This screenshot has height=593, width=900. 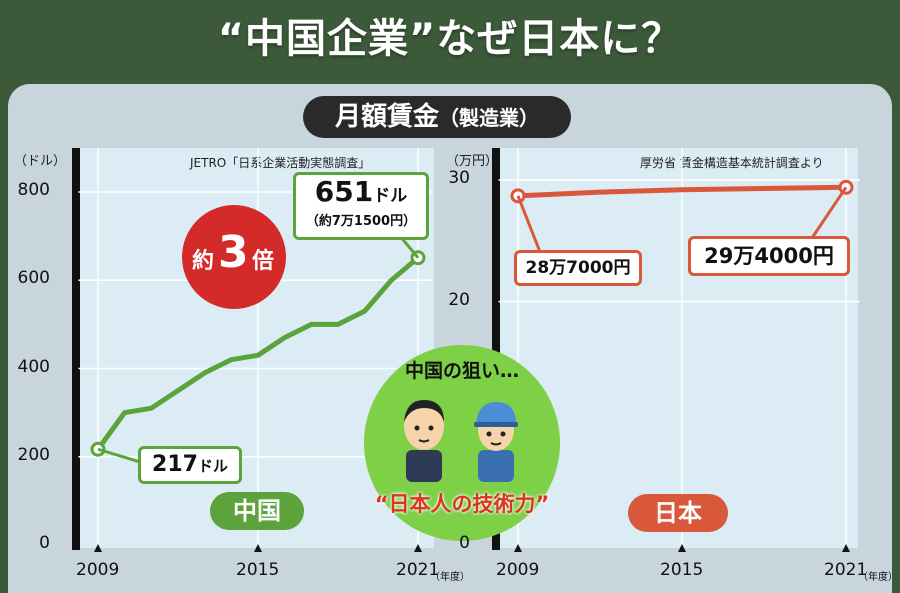 What do you see at coordinates (518, 570) in the screenshot?
I see `japan-x-tick-label: 2009` at bounding box center [518, 570].